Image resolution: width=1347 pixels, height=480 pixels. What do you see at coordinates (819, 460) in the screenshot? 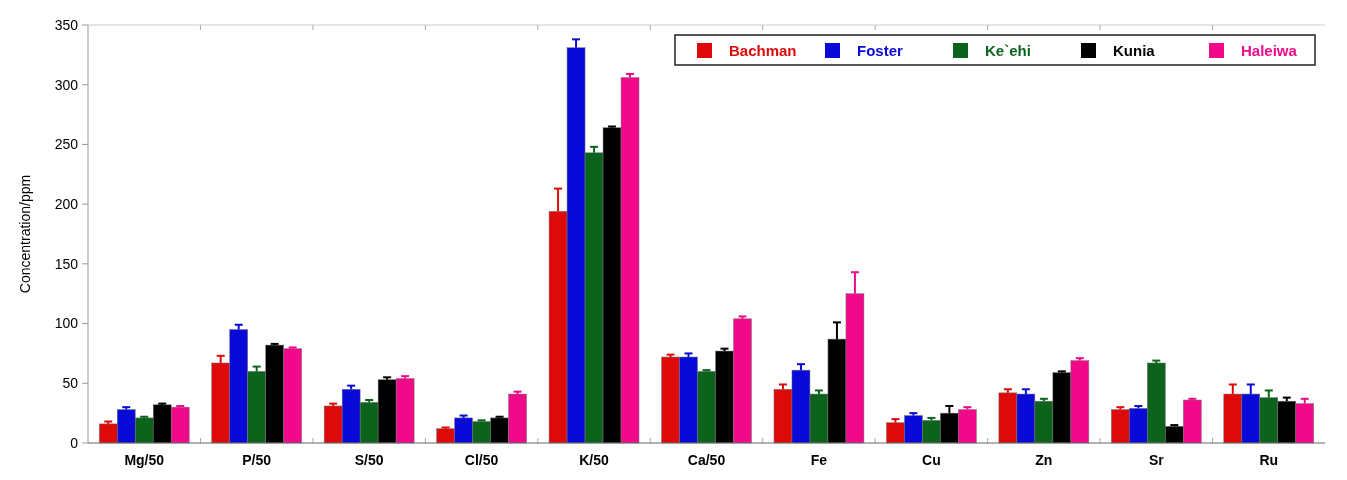
I see `x-tick-label: Fe` at bounding box center [819, 460].